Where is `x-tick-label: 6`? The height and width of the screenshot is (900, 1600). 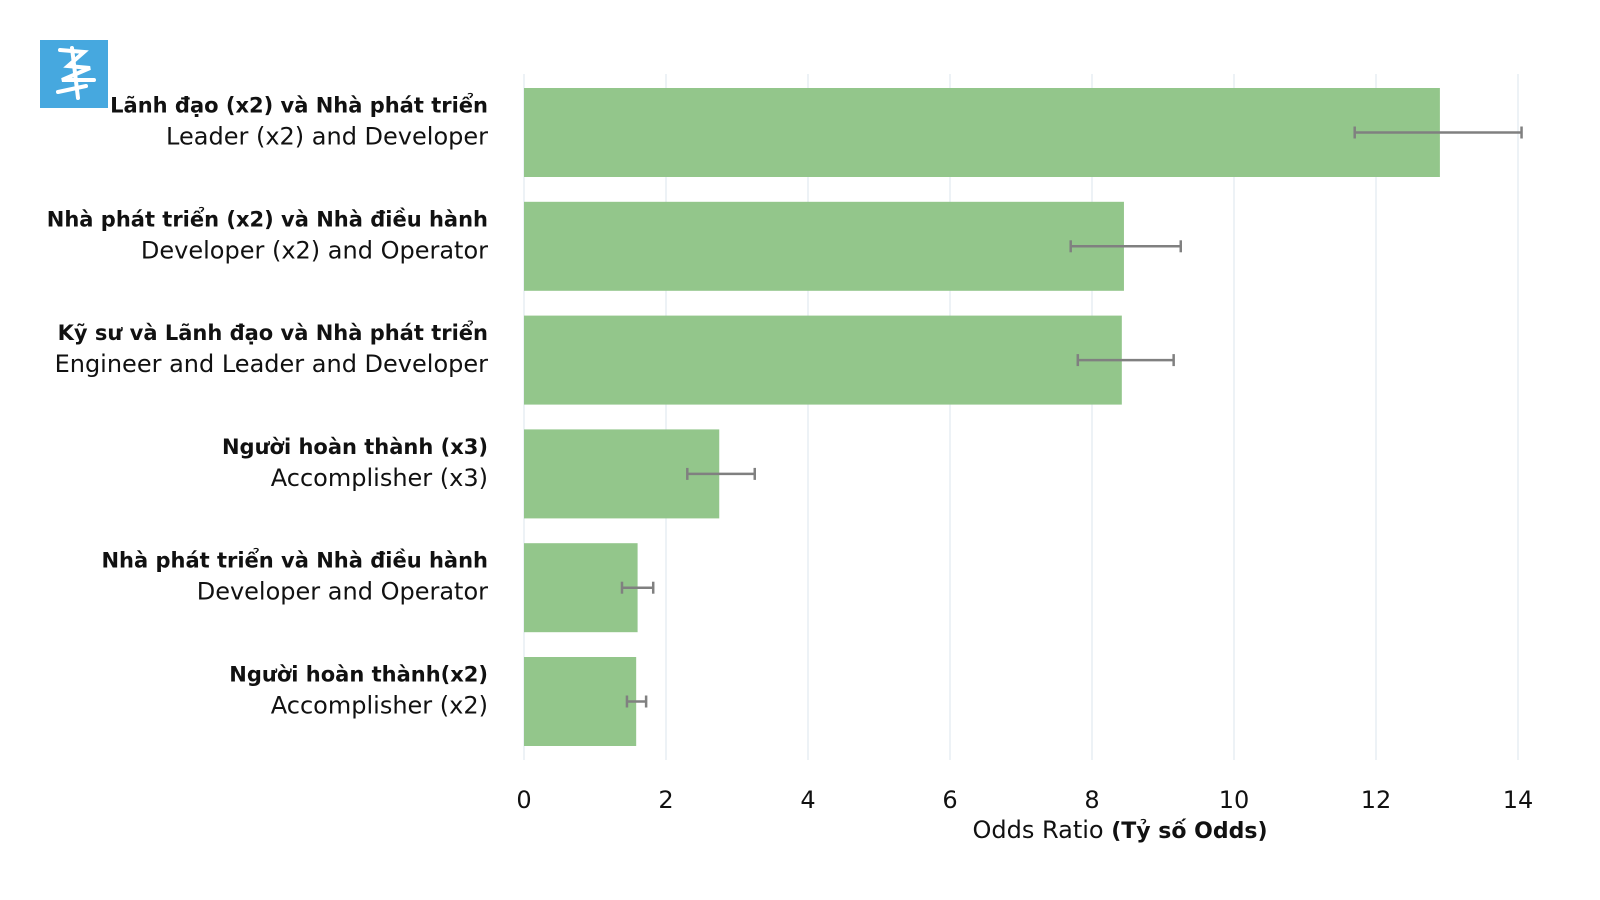 x-tick-label: 6 is located at coordinates (949, 800).